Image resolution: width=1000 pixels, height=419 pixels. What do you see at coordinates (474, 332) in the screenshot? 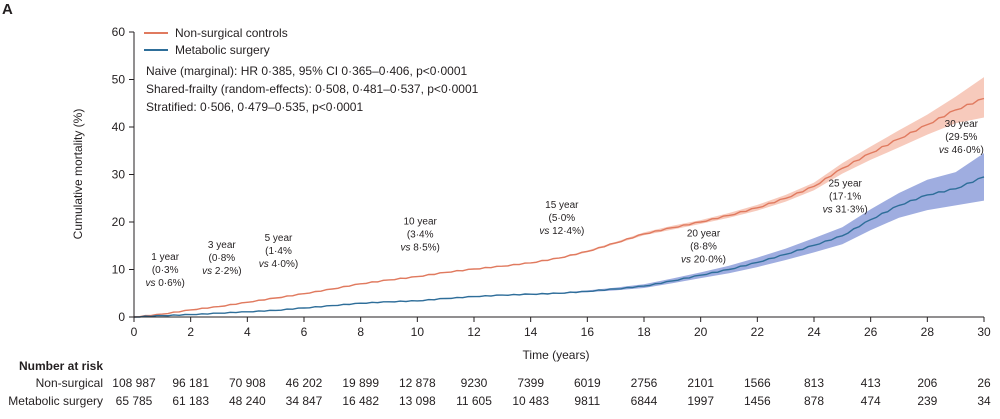
I see `x-tick-label: 12` at bounding box center [474, 332].